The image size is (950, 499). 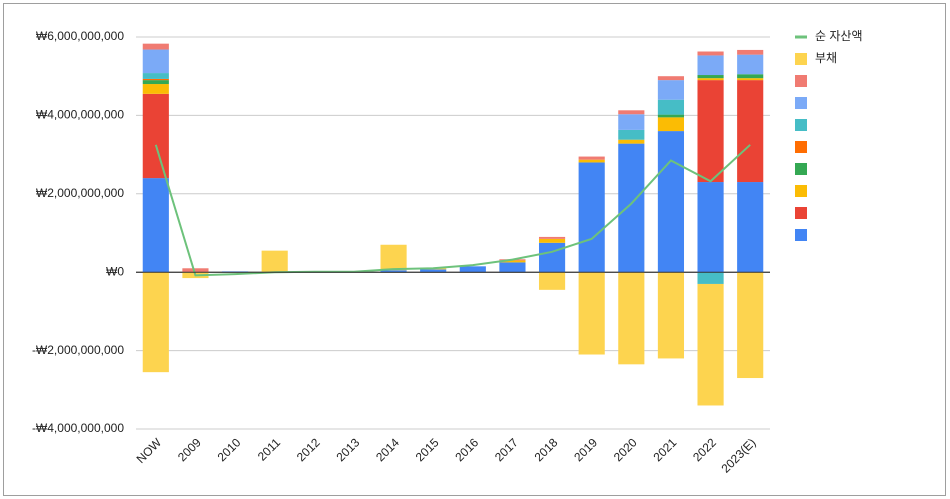 What do you see at coordinates (80, 115) in the screenshot?
I see `y-tick-label: ₩4,000,000,000` at bounding box center [80, 115].